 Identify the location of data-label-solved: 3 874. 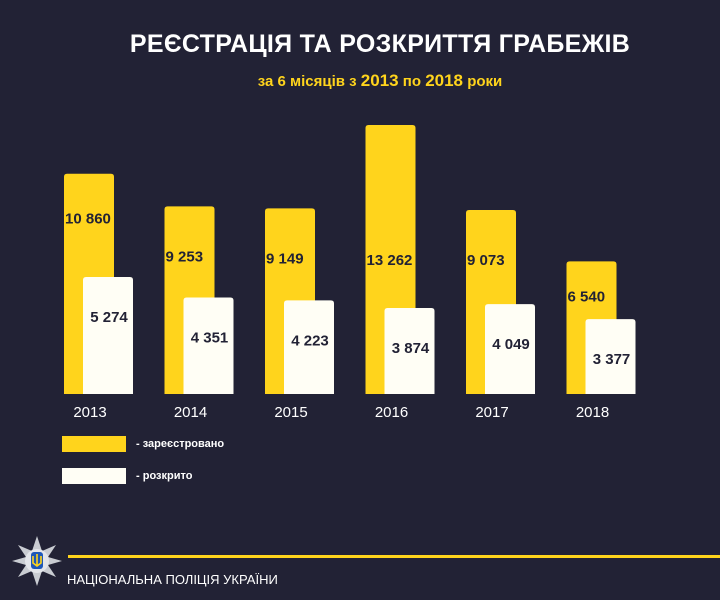
(411, 348).